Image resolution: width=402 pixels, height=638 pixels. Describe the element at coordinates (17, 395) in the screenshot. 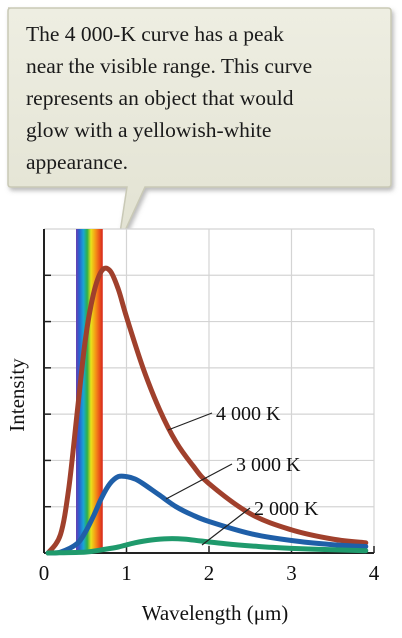

I see `y-axis-label: Intensity` at that location.